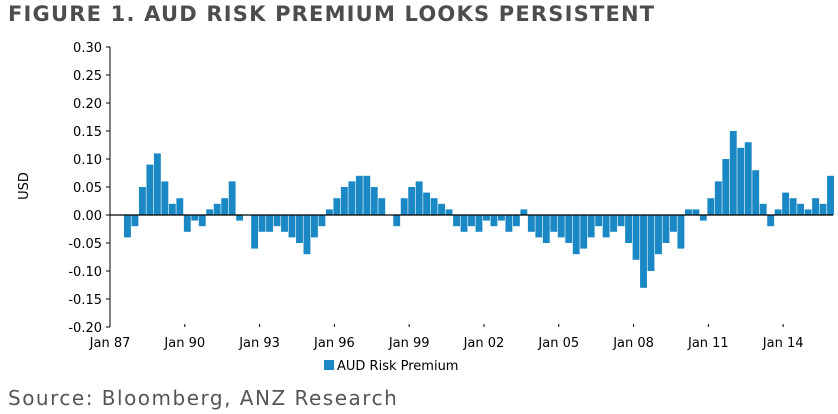 The height and width of the screenshot is (414, 838). Describe the element at coordinates (329, 365) in the screenshot. I see `legend-swatch` at that location.